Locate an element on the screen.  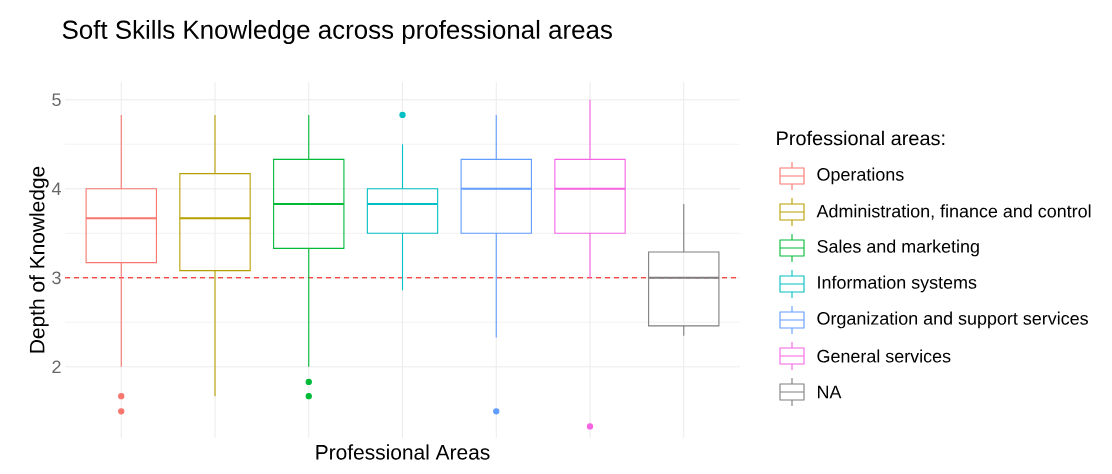
legend-label: NA is located at coordinates (829, 392).